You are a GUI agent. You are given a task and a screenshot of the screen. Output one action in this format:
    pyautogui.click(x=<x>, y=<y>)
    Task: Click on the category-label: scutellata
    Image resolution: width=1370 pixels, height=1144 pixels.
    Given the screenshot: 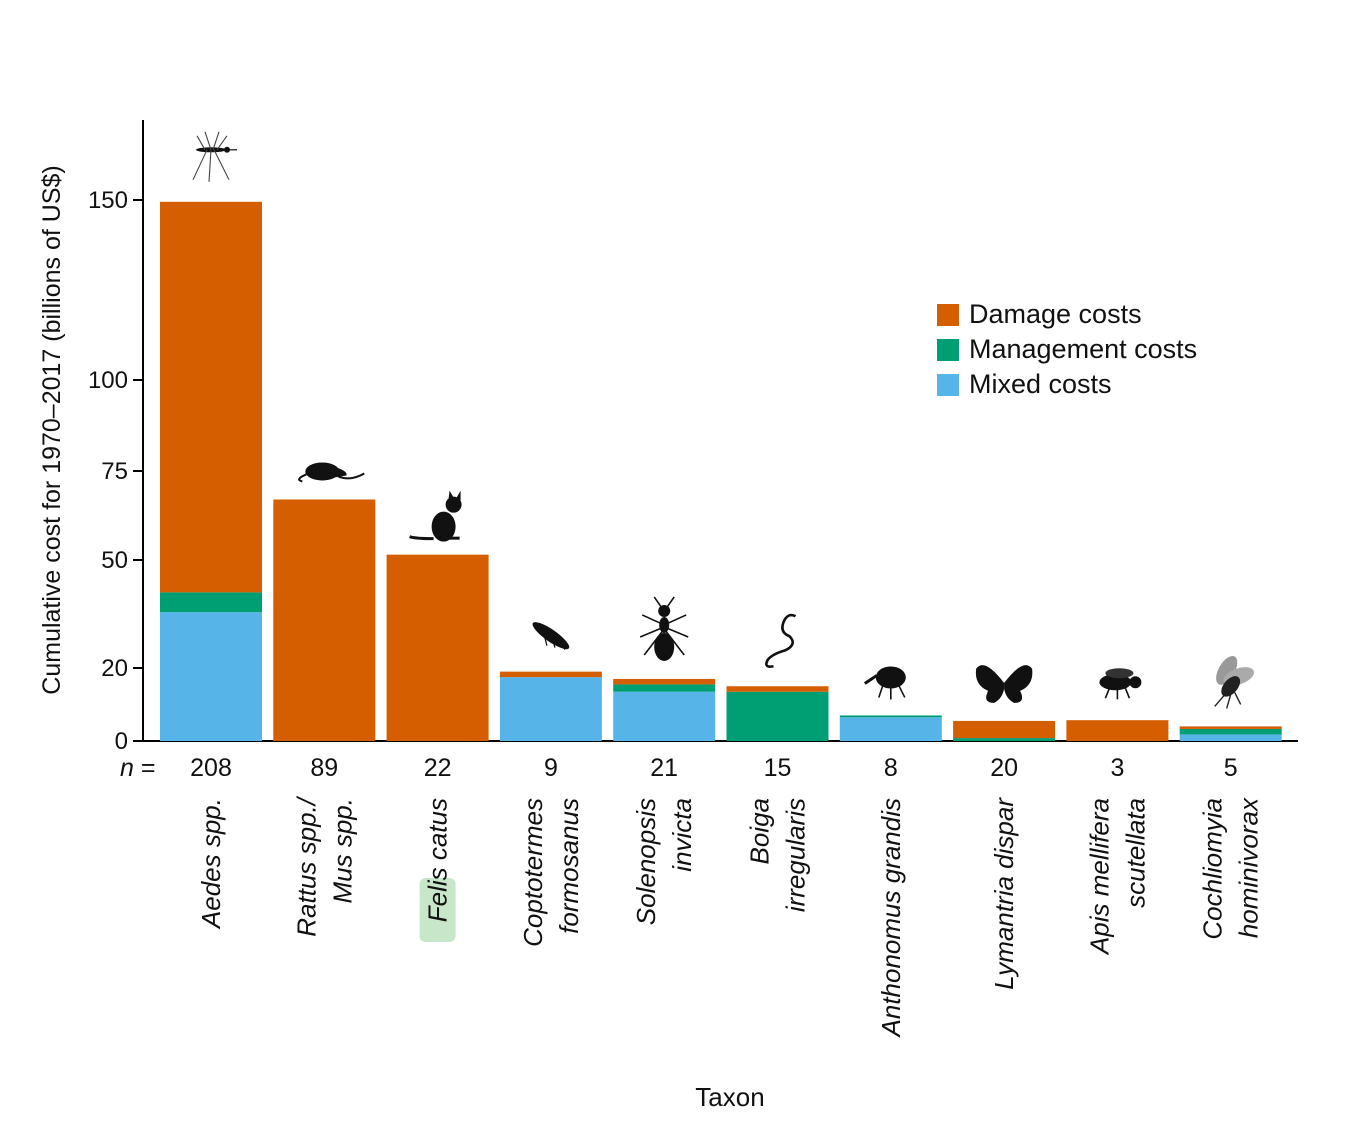 What is the action you would take?
    pyautogui.click(x=1135, y=853)
    